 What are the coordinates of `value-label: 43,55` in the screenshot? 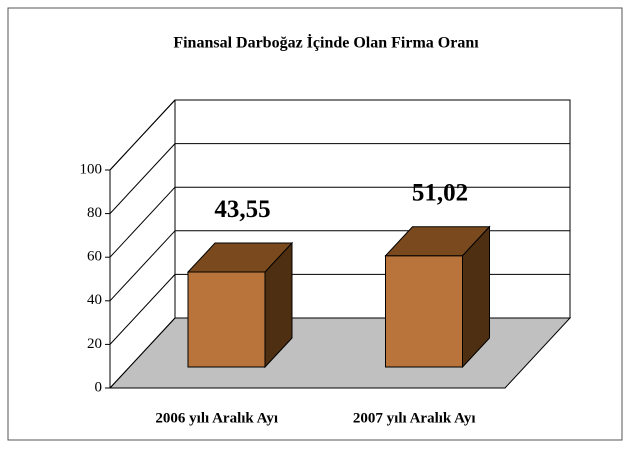 It's located at (242, 209).